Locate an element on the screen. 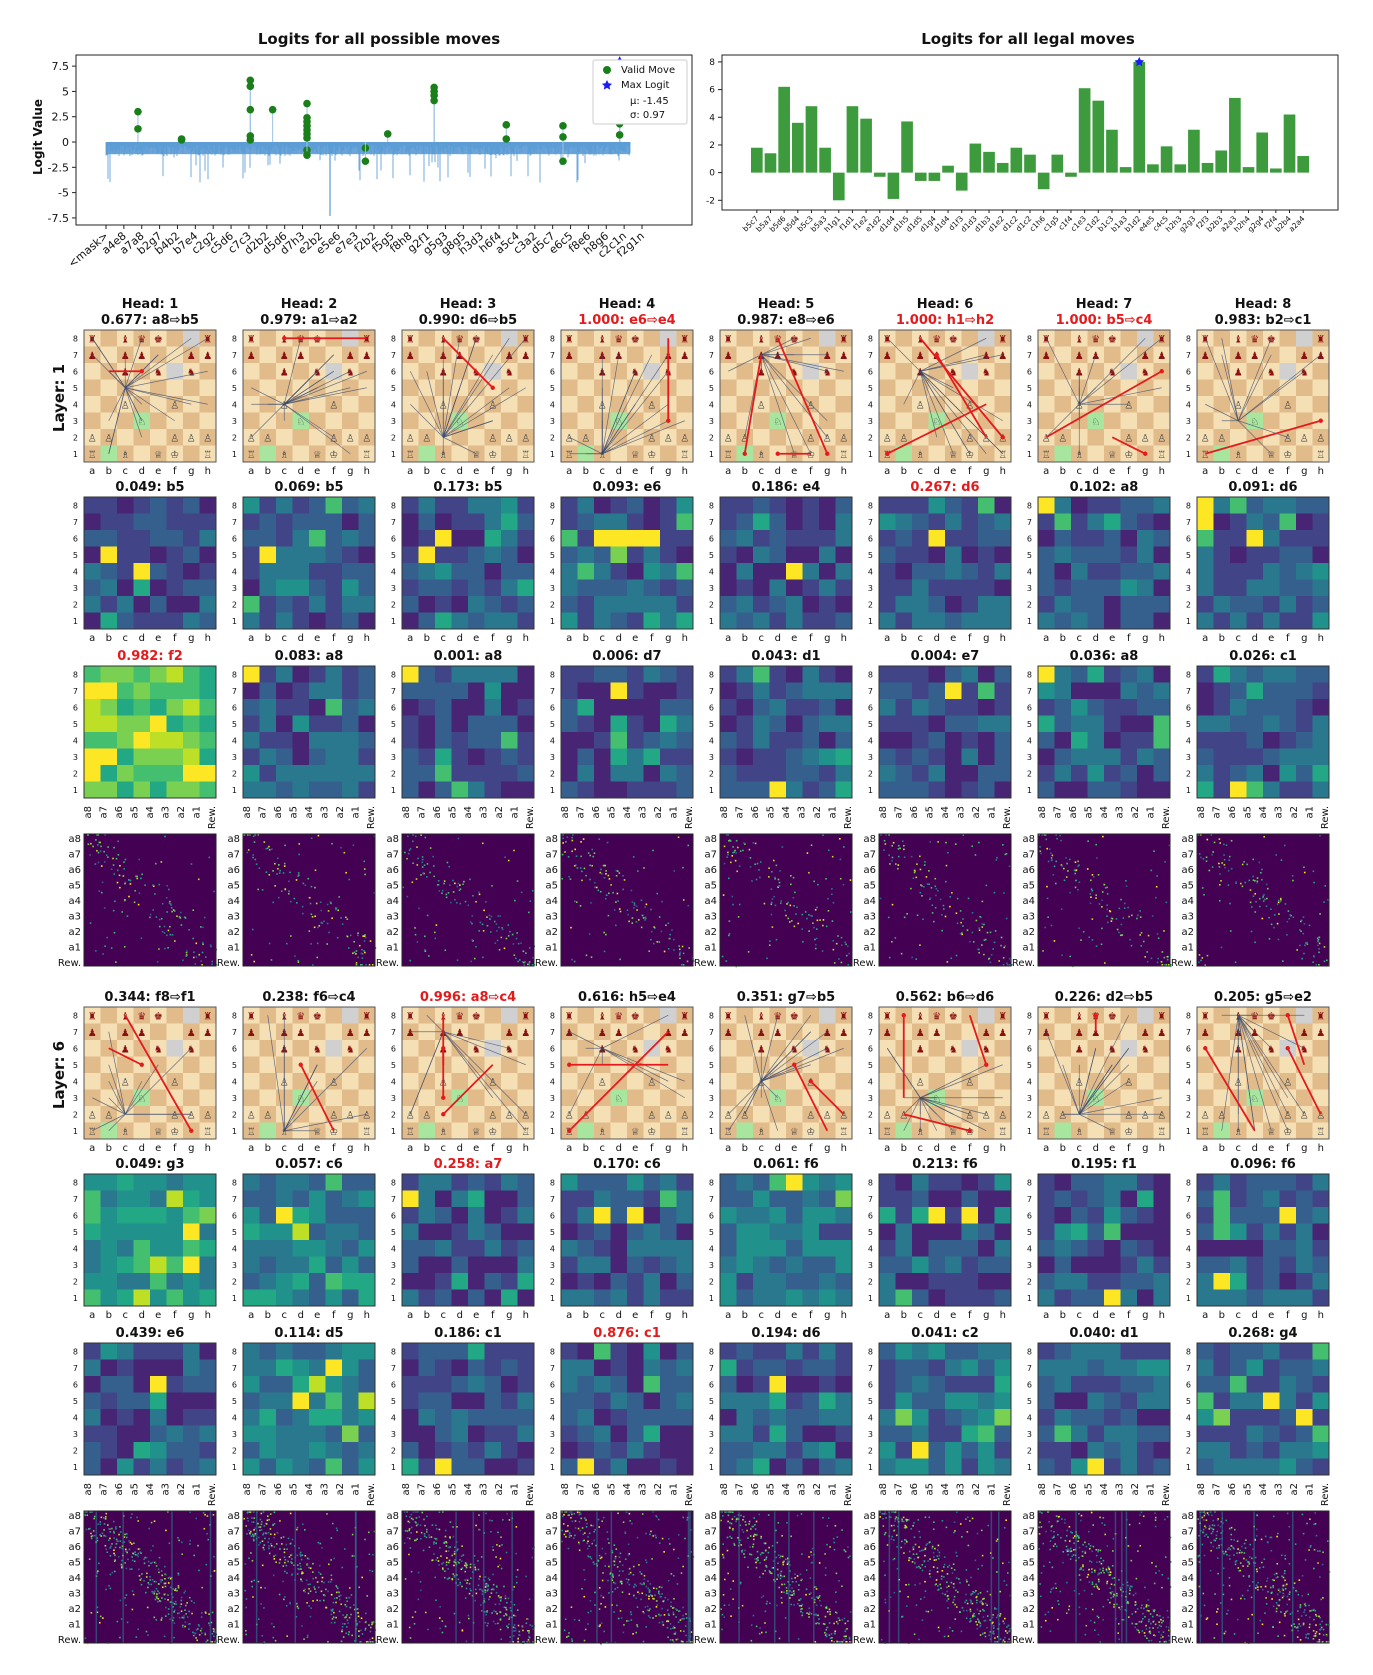 The height and width of the screenshot is (1675, 1373). chess-piece: ♖ is located at coordinates (92, 455).